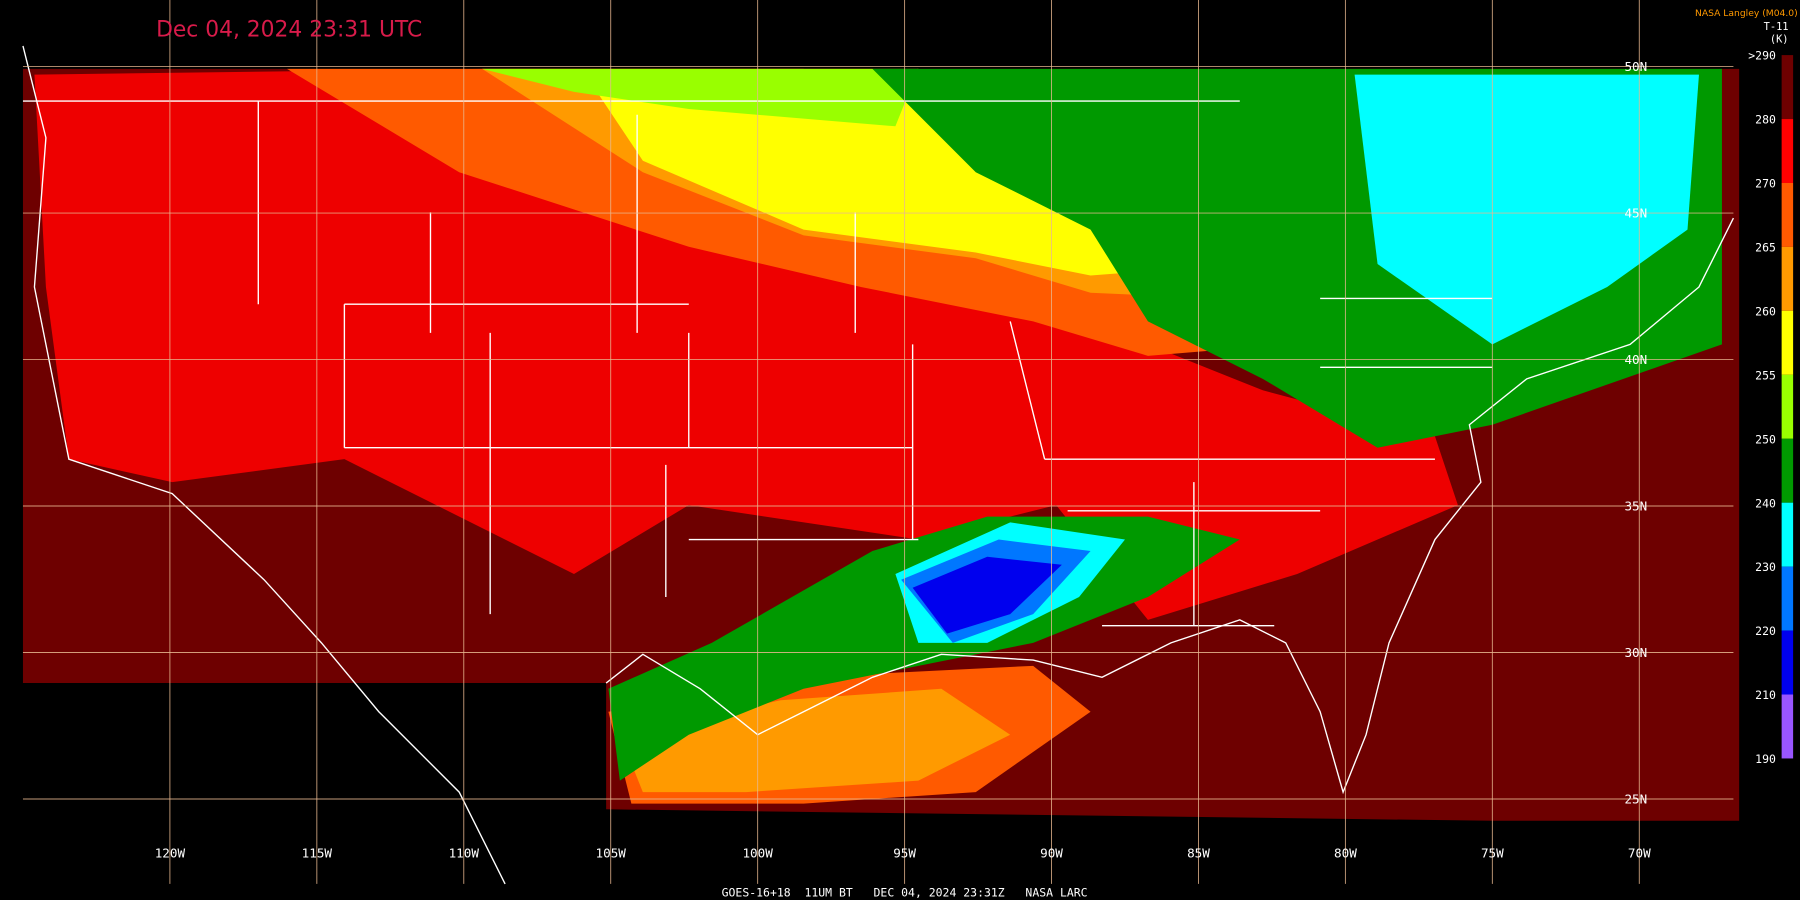 Image resolution: width=1800 pixels, height=900 pixels. What do you see at coordinates (1198, 853) in the screenshot?
I see `lon-label: 85W` at bounding box center [1198, 853].